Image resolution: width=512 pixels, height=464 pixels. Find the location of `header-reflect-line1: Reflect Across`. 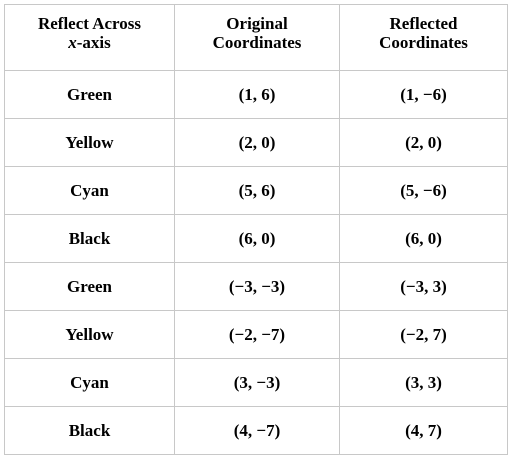

header-reflect-line1: Reflect Across is located at coordinates (89, 23).